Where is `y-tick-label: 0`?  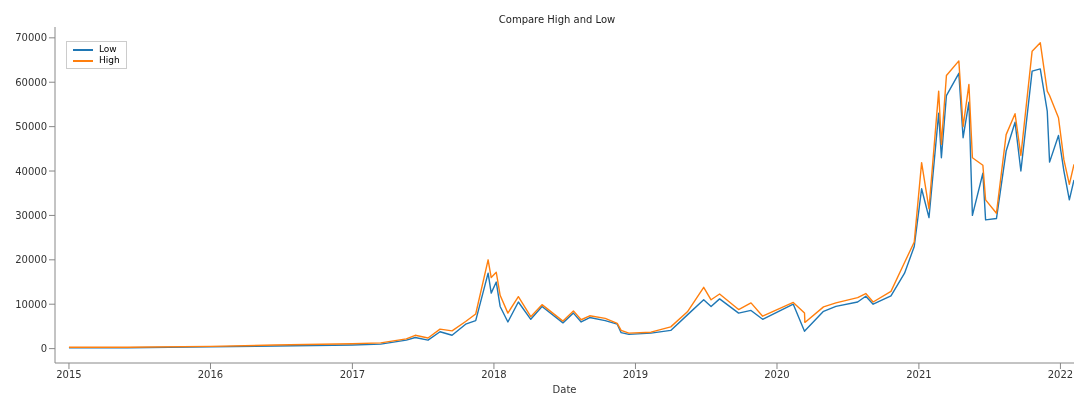 y-tick-label: 0 is located at coordinates (43, 349).